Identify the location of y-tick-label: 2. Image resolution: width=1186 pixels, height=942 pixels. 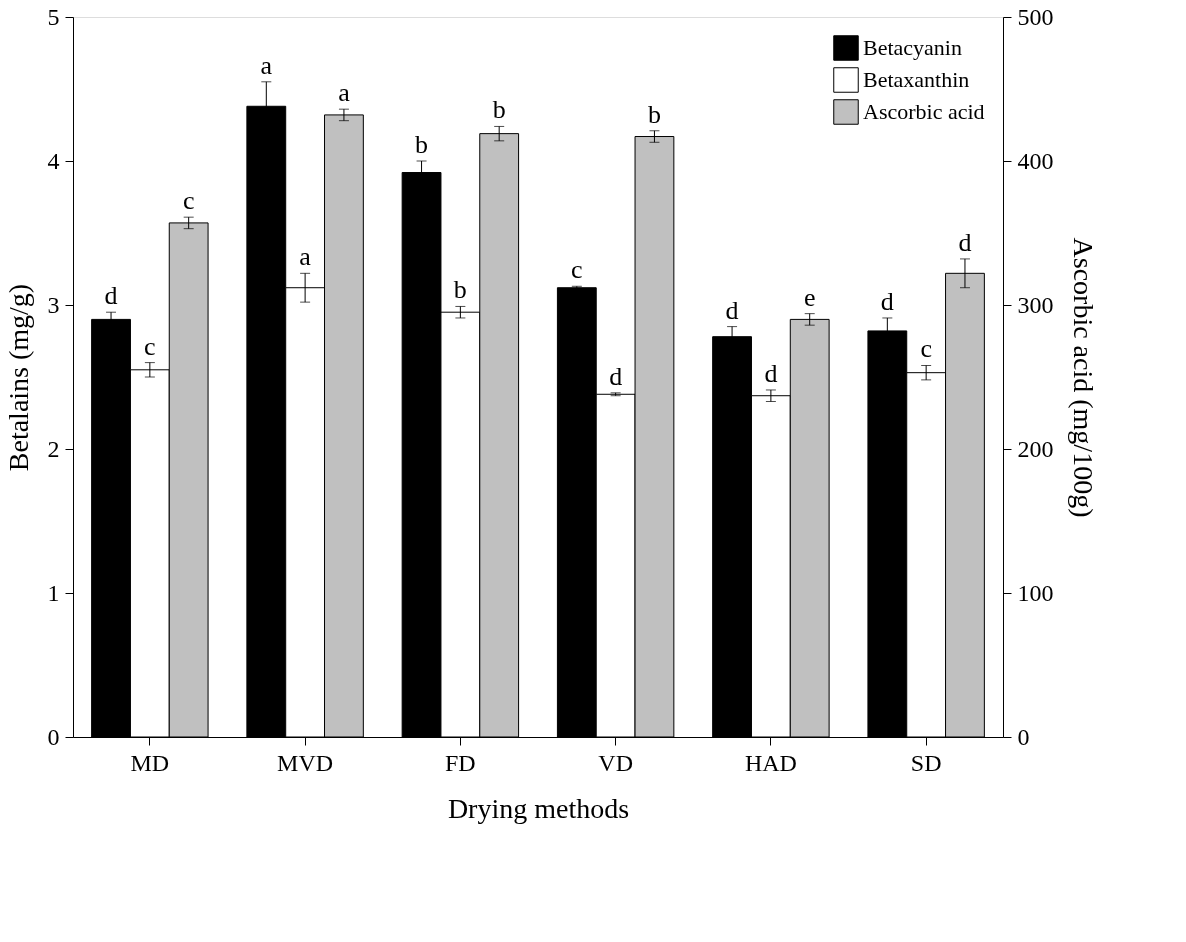
(53, 448).